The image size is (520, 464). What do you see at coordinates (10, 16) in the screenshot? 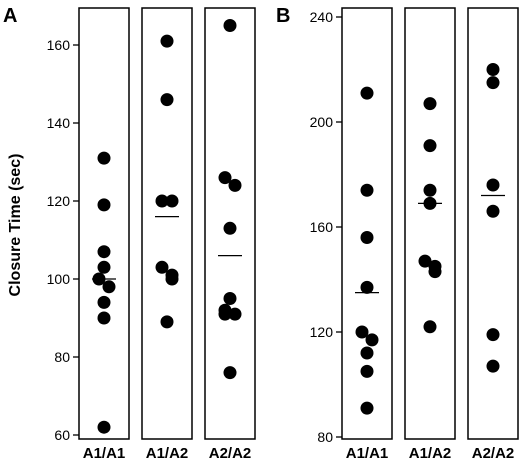
I see `panel-a-letter: A` at bounding box center [10, 16].